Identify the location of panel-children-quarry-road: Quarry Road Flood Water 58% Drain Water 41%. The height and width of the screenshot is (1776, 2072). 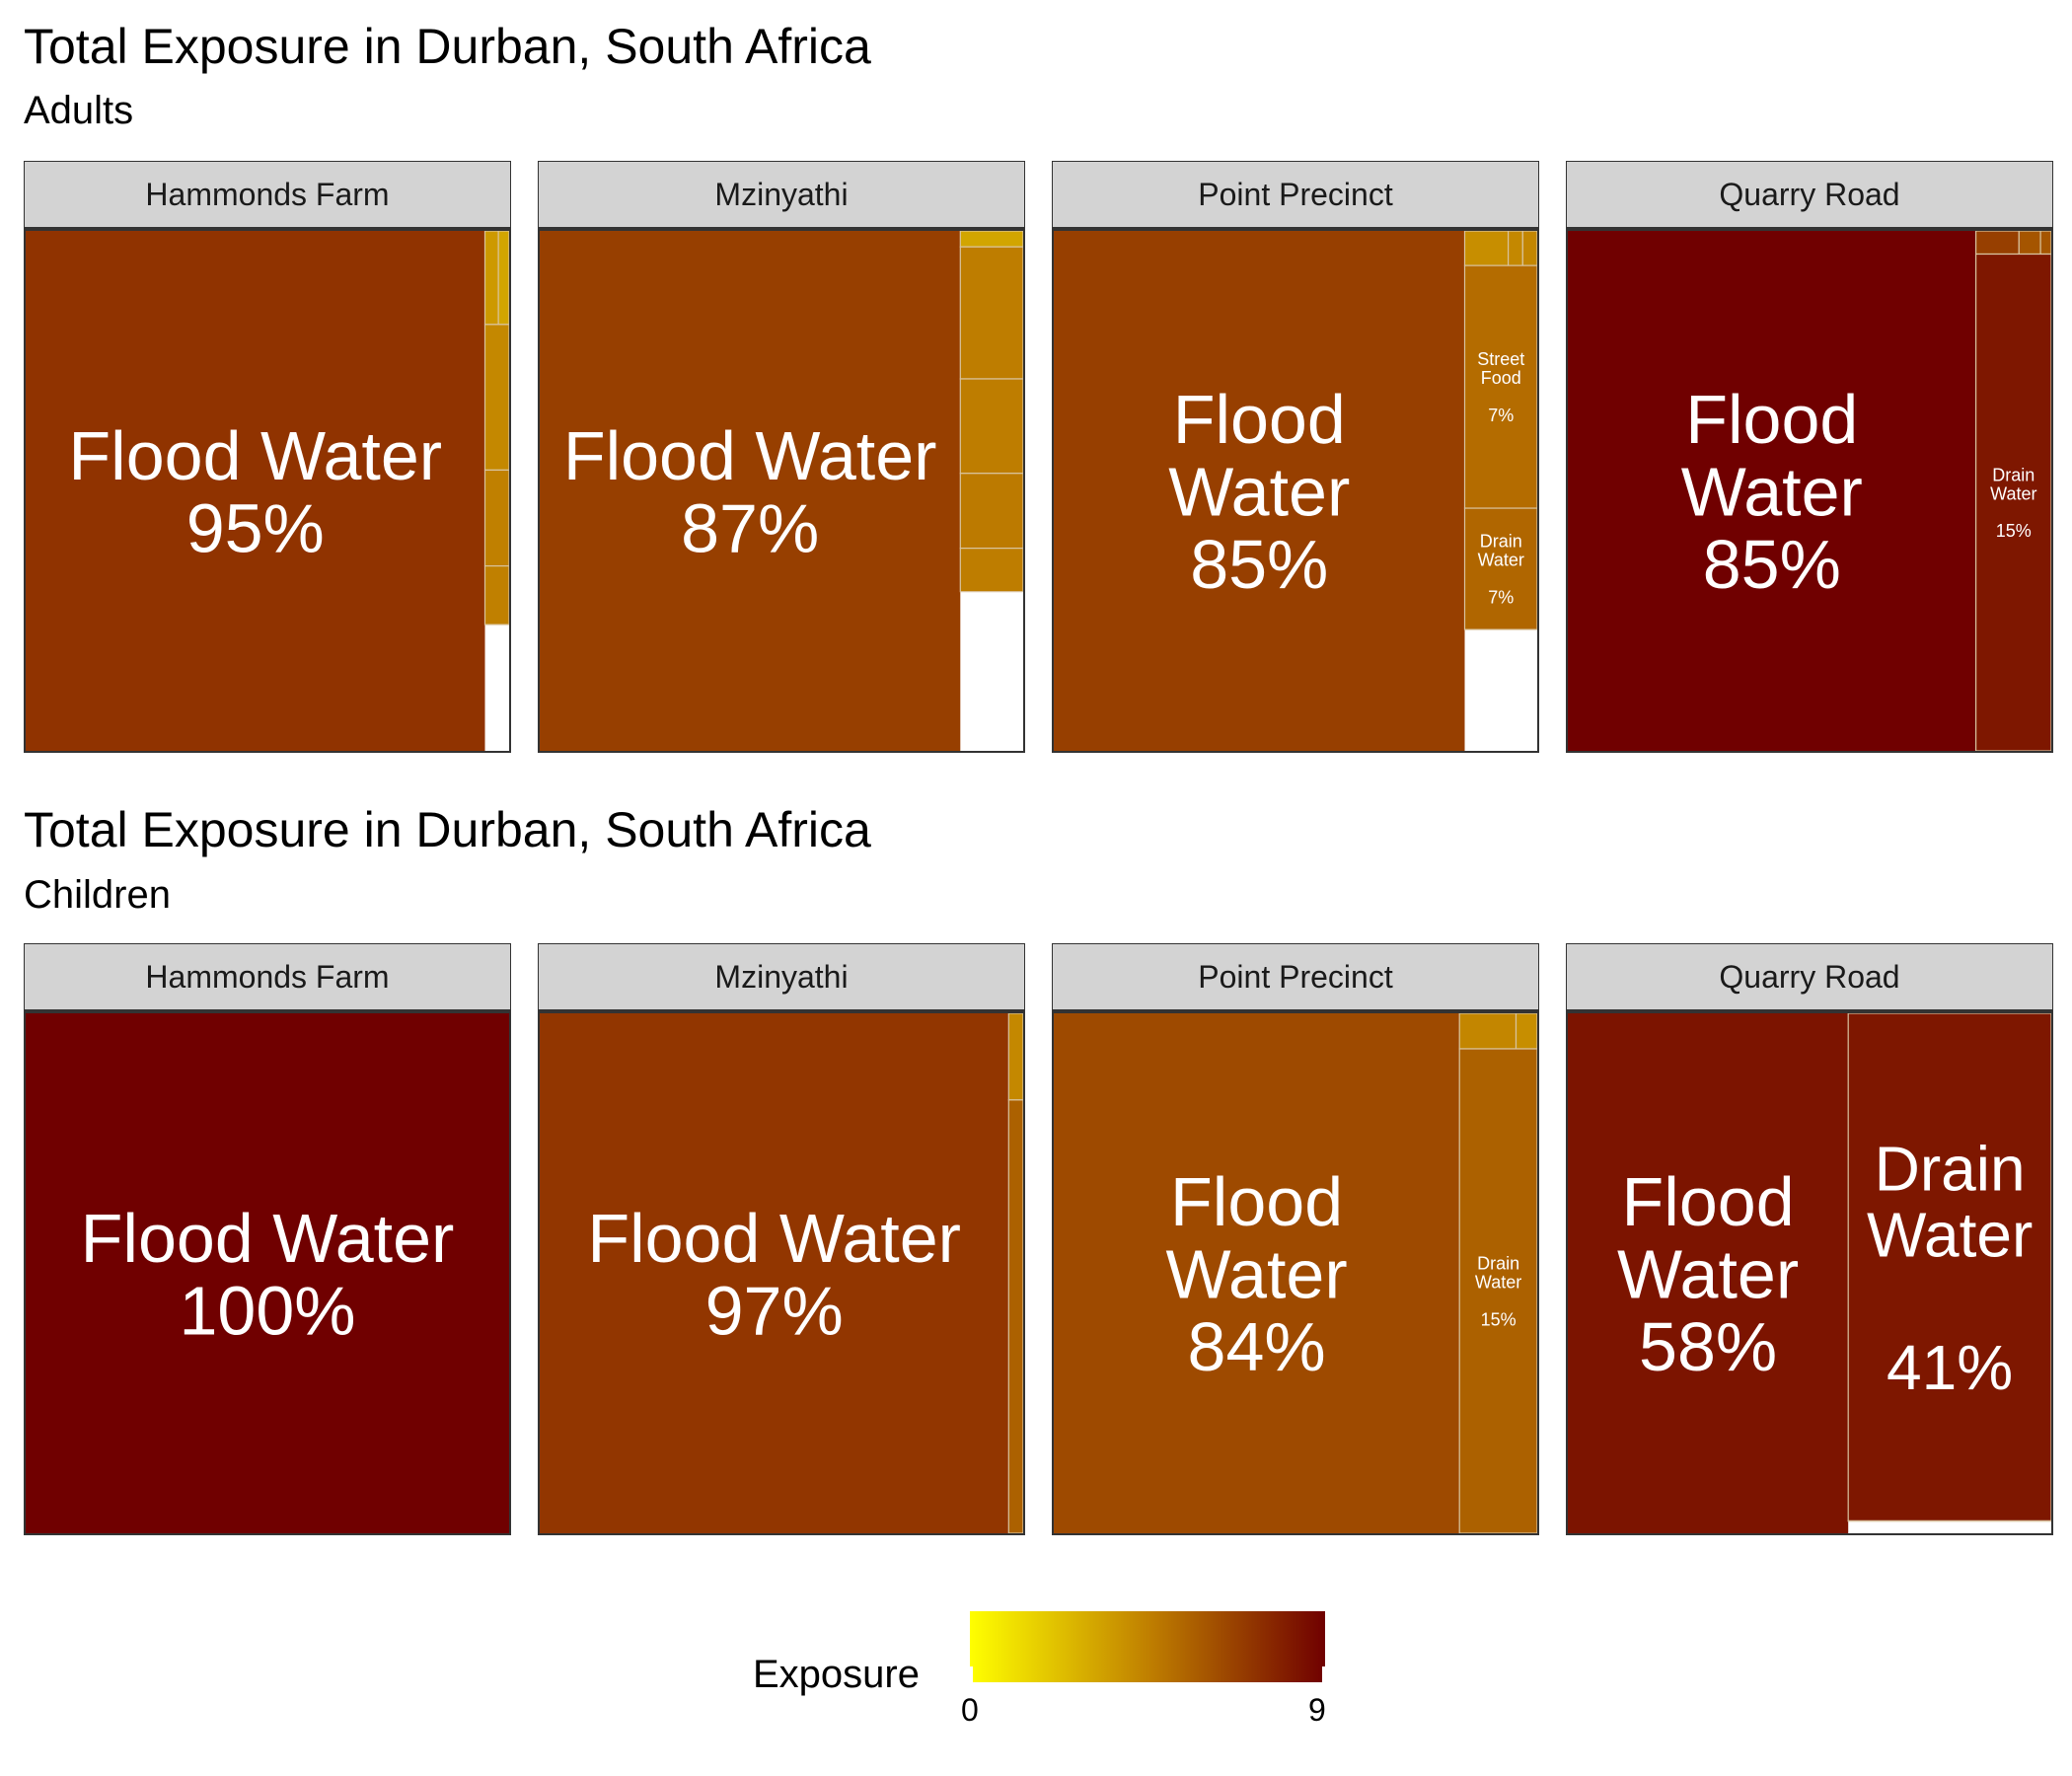
(1811, 1239).